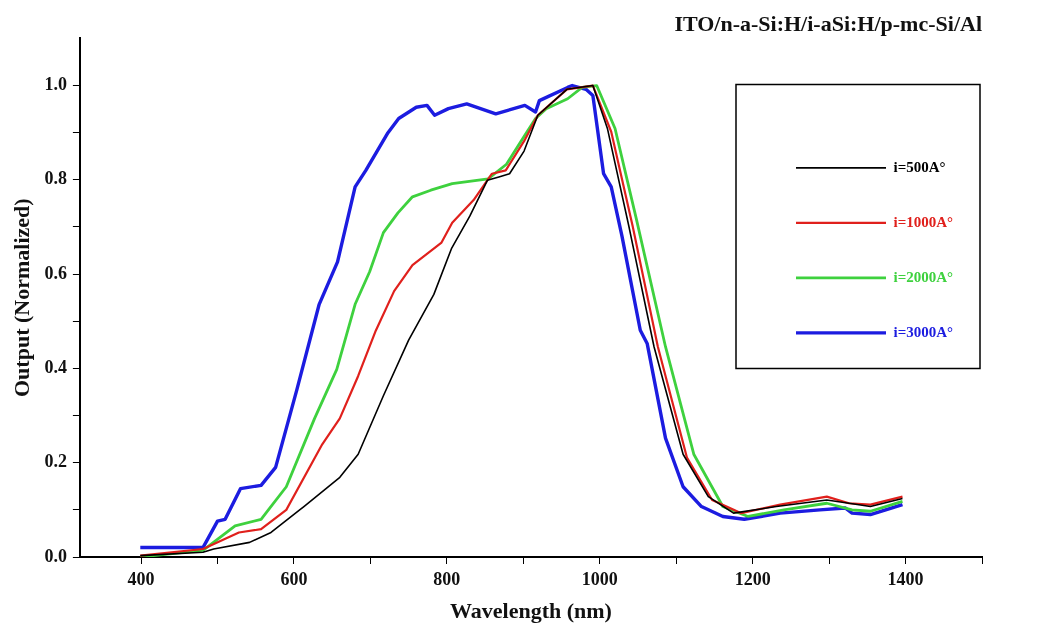  I want to click on y-tick-label: 1.0, so click(55, 84).